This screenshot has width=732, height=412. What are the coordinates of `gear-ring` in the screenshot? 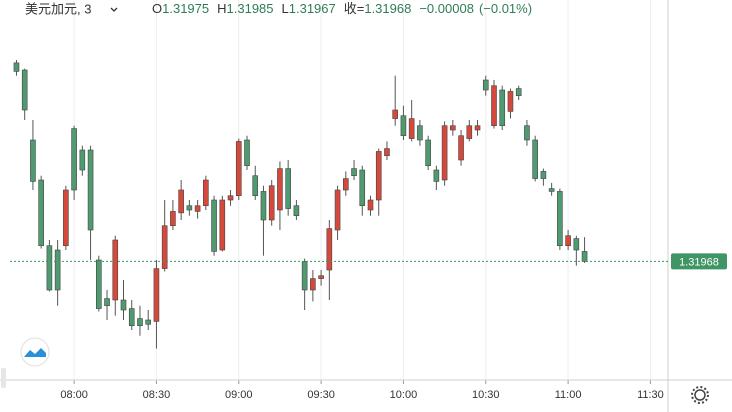 It's located at (700, 395).